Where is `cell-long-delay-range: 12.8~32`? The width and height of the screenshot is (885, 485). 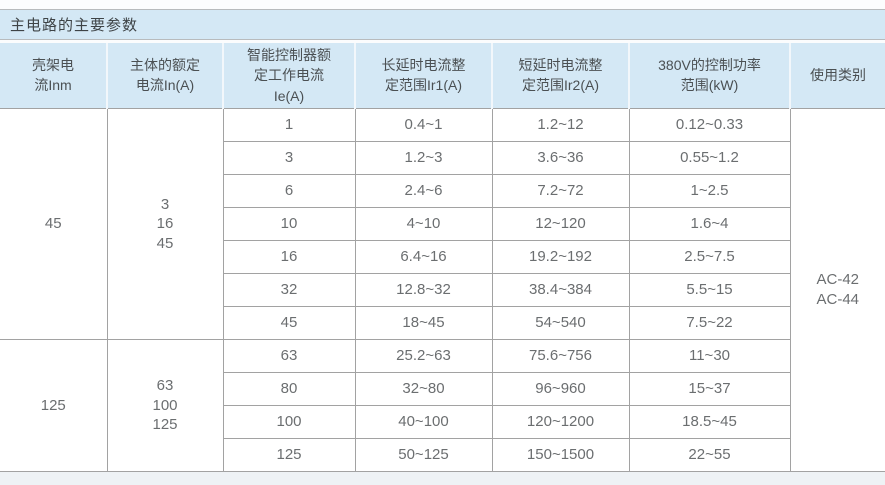 cell-long-delay-range: 12.8~32 is located at coordinates (423, 289).